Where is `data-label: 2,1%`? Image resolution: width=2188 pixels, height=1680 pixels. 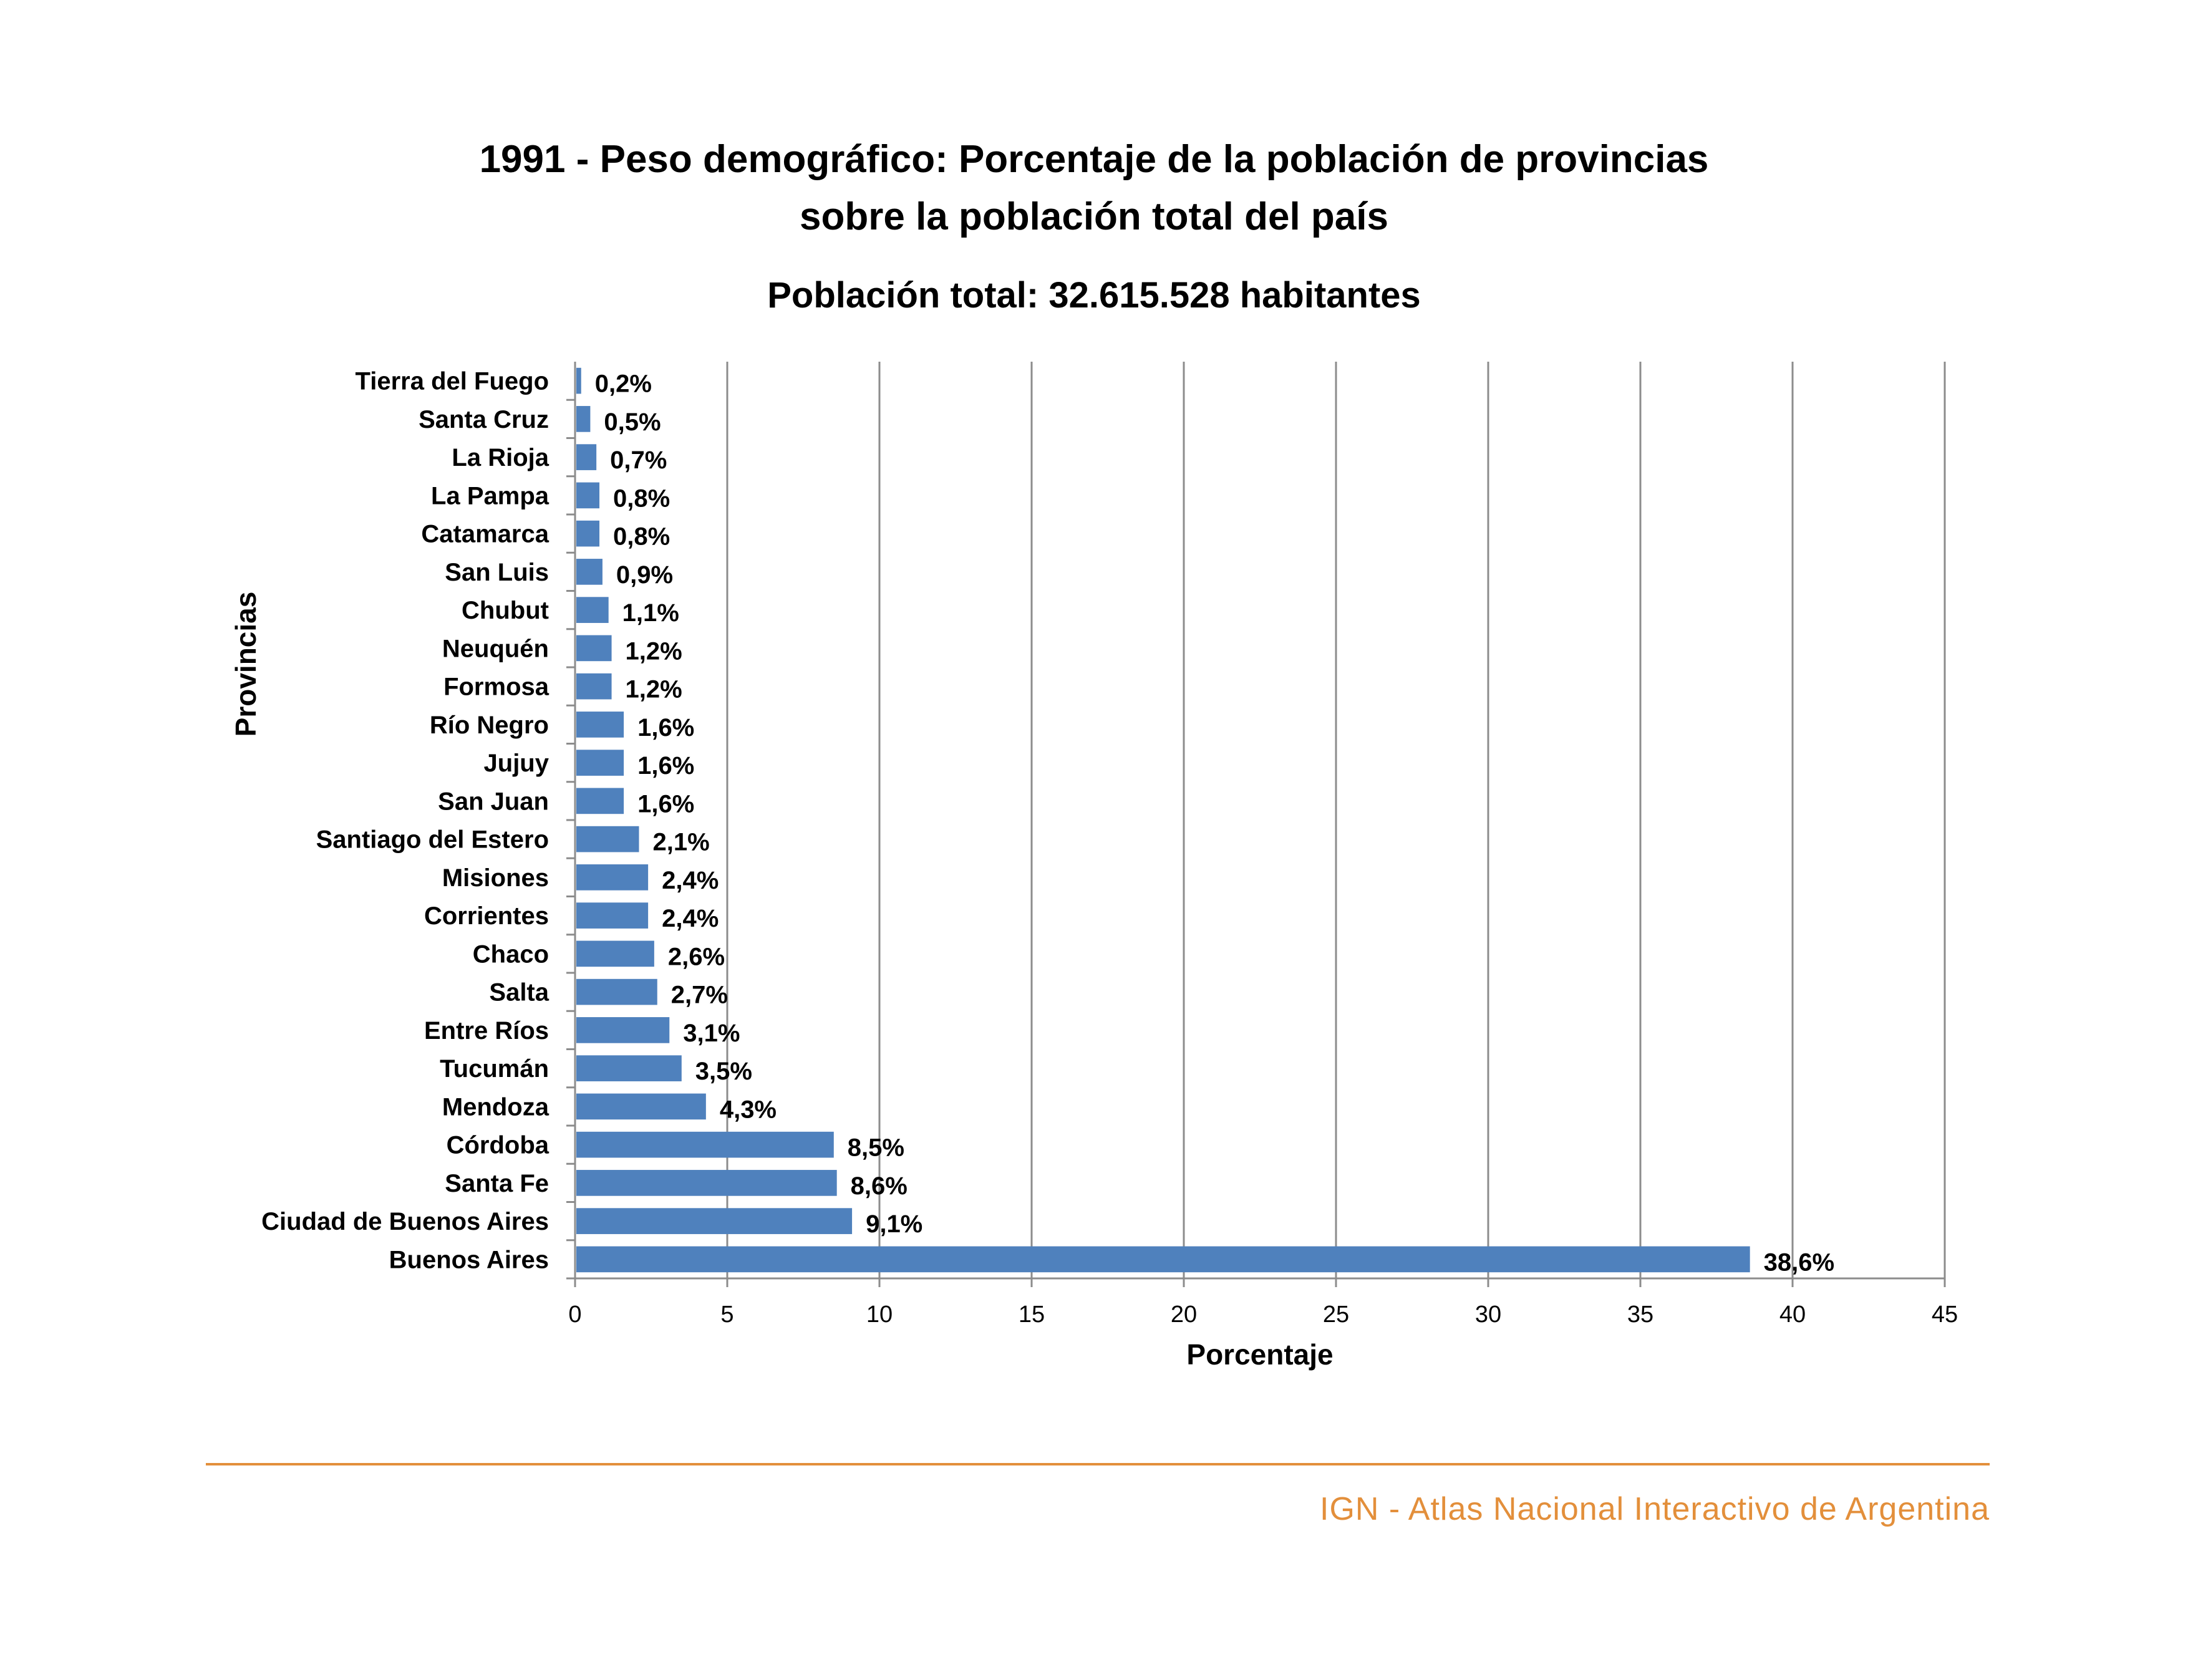
data-label: 2,1% is located at coordinates (680, 843).